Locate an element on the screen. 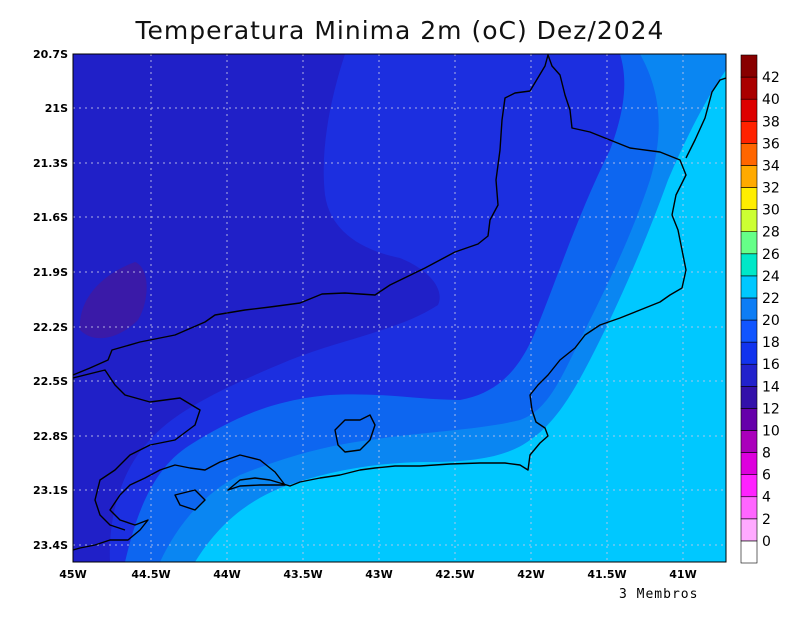 The image size is (800, 618). lon-label: 41.5W is located at coordinates (606, 574).